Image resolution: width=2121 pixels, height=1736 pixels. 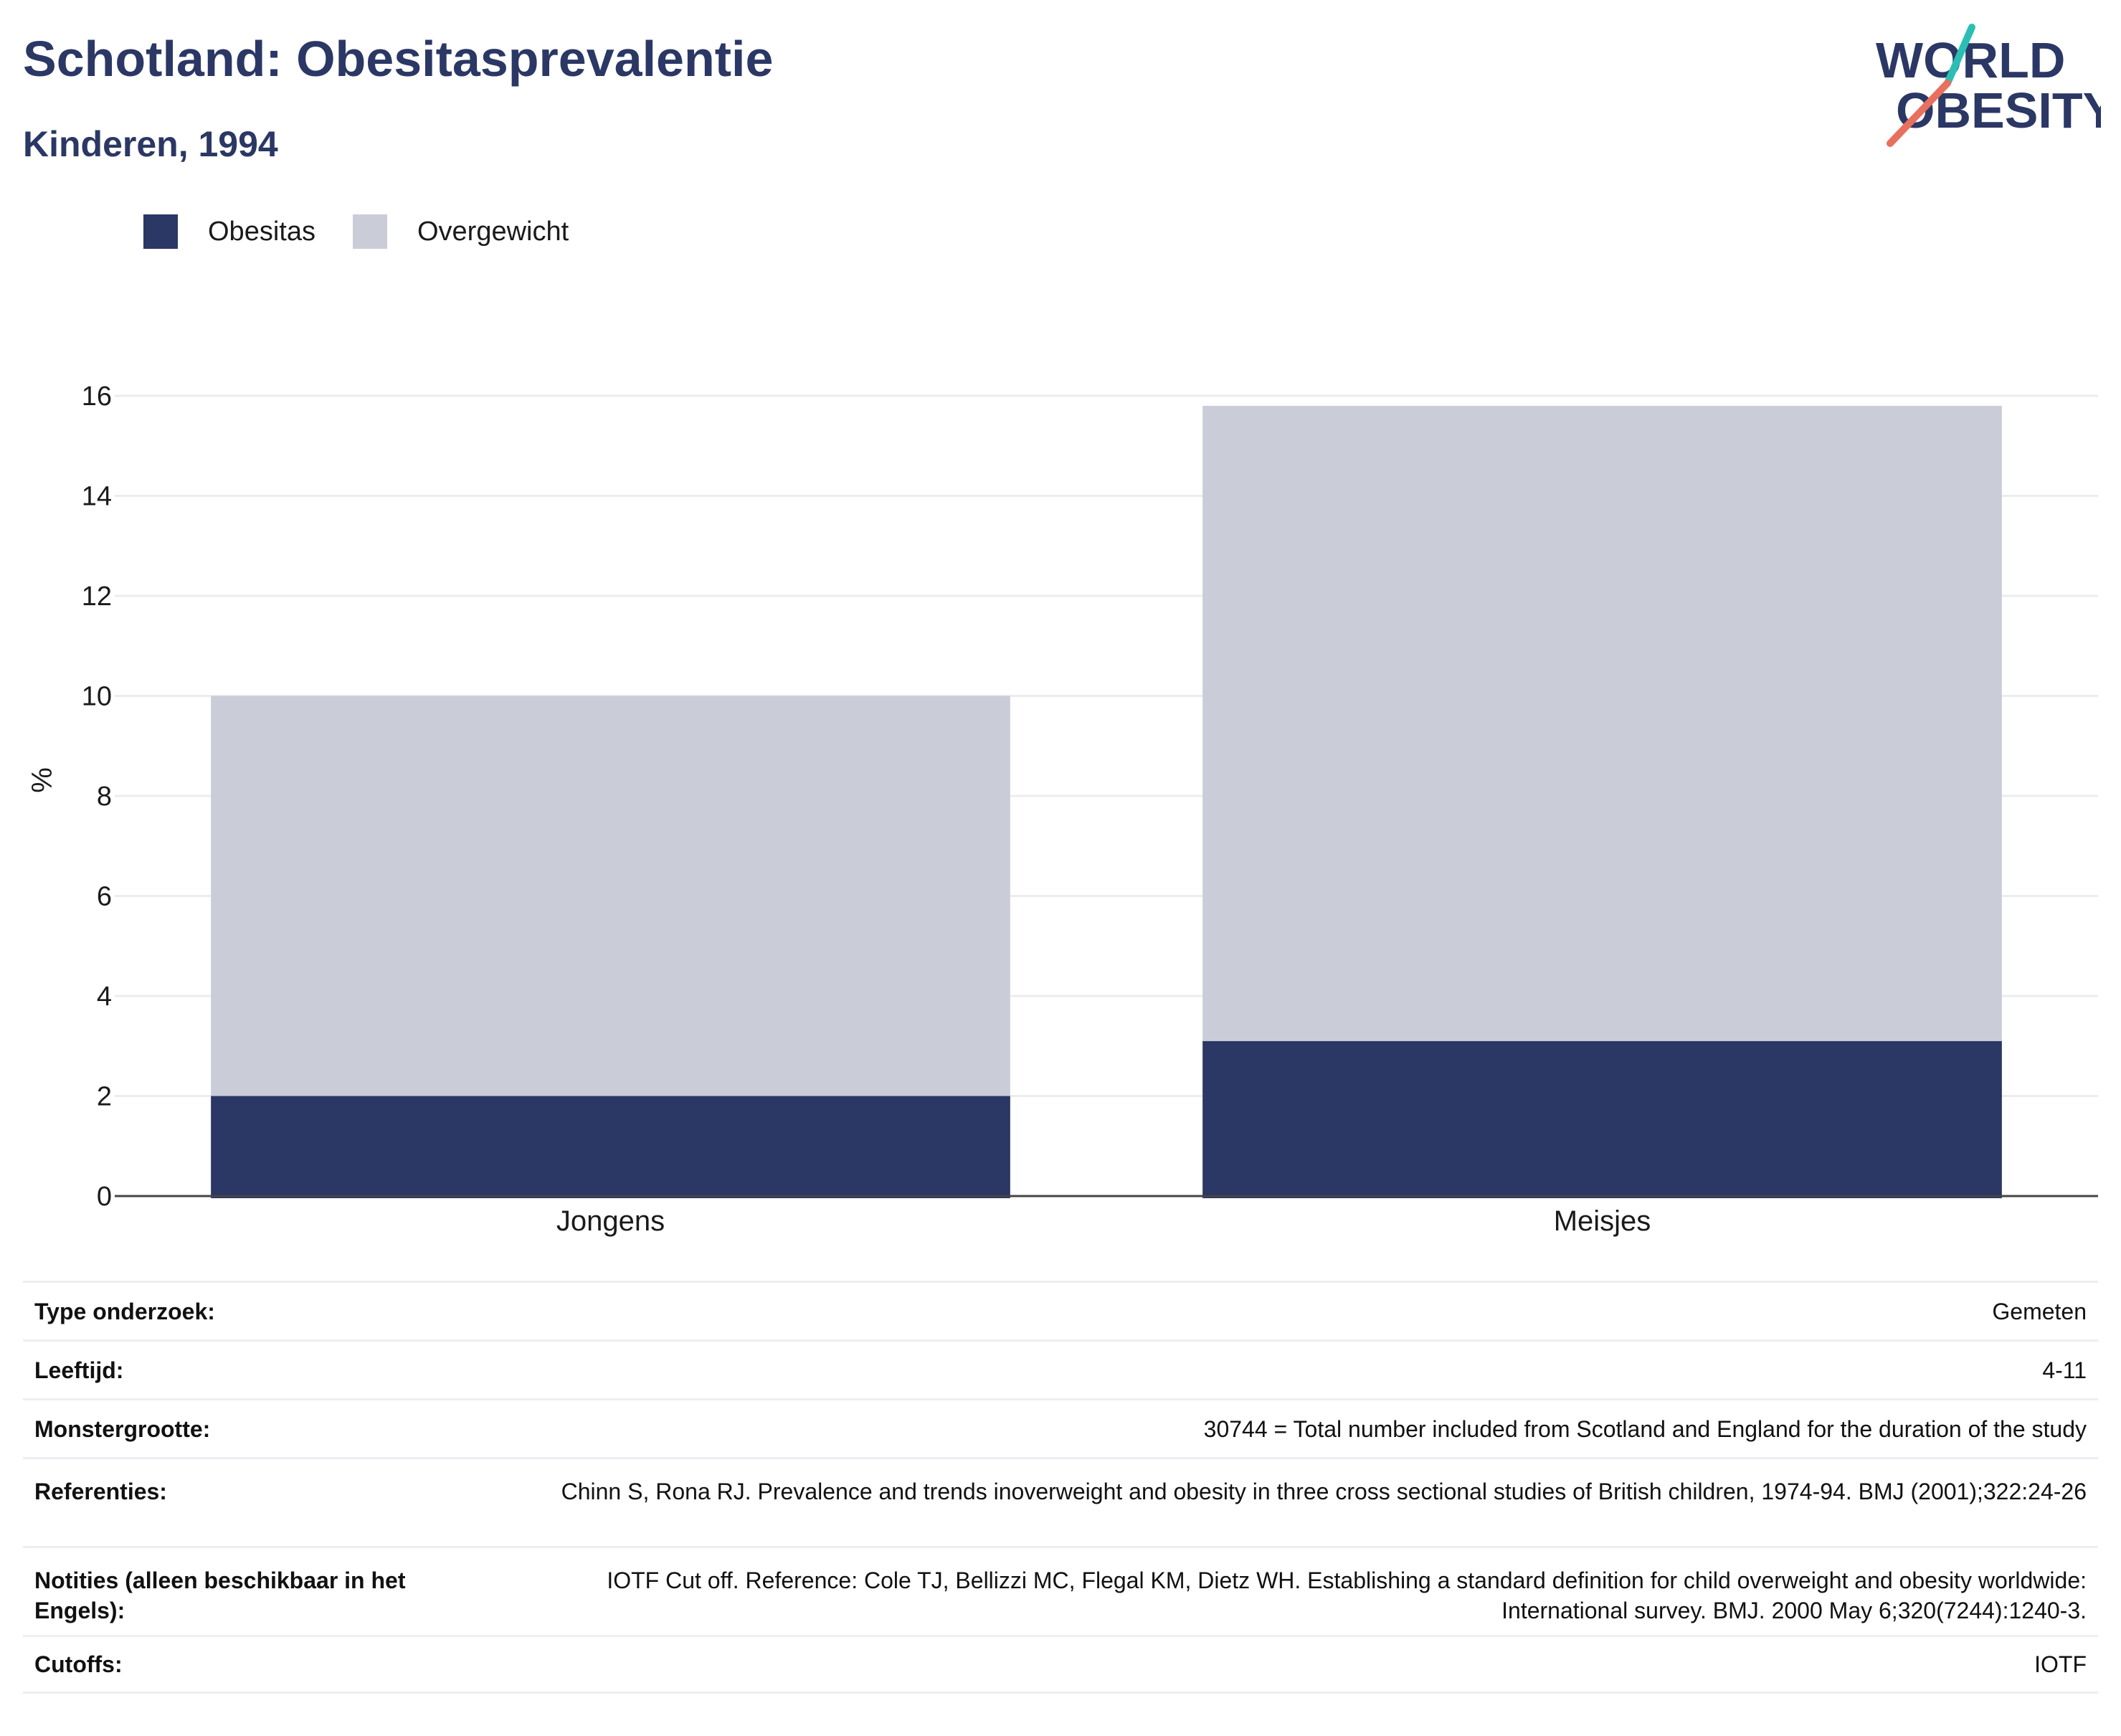 What do you see at coordinates (124, 1311) in the screenshot?
I see `row-key: Type onderzoek:` at bounding box center [124, 1311].